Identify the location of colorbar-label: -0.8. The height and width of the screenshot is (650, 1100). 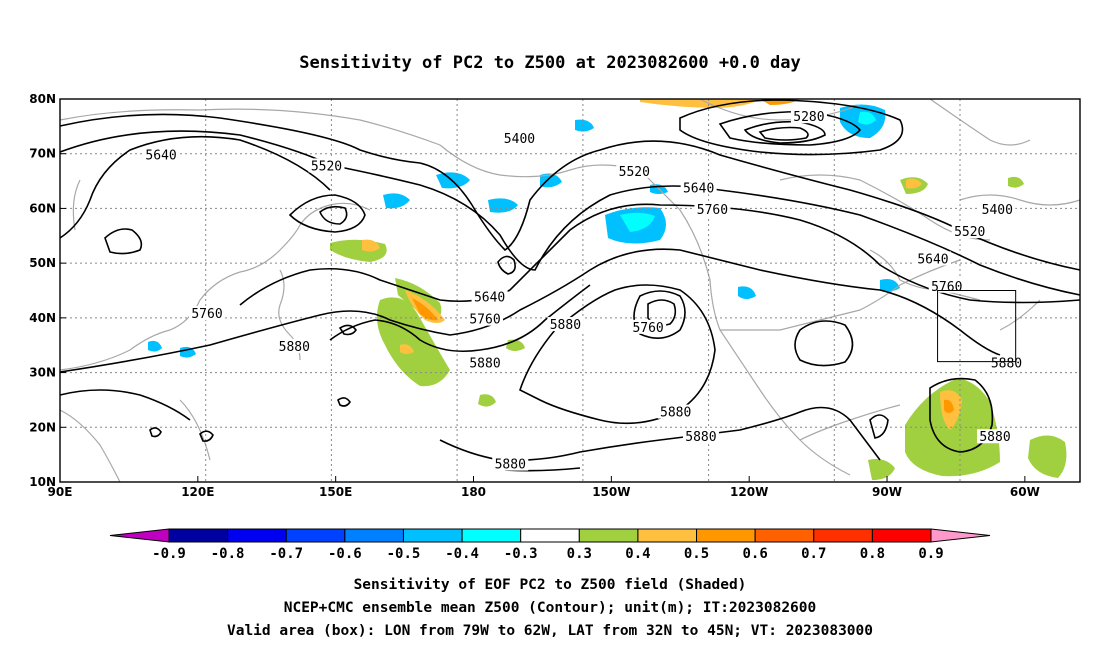
(228, 554).